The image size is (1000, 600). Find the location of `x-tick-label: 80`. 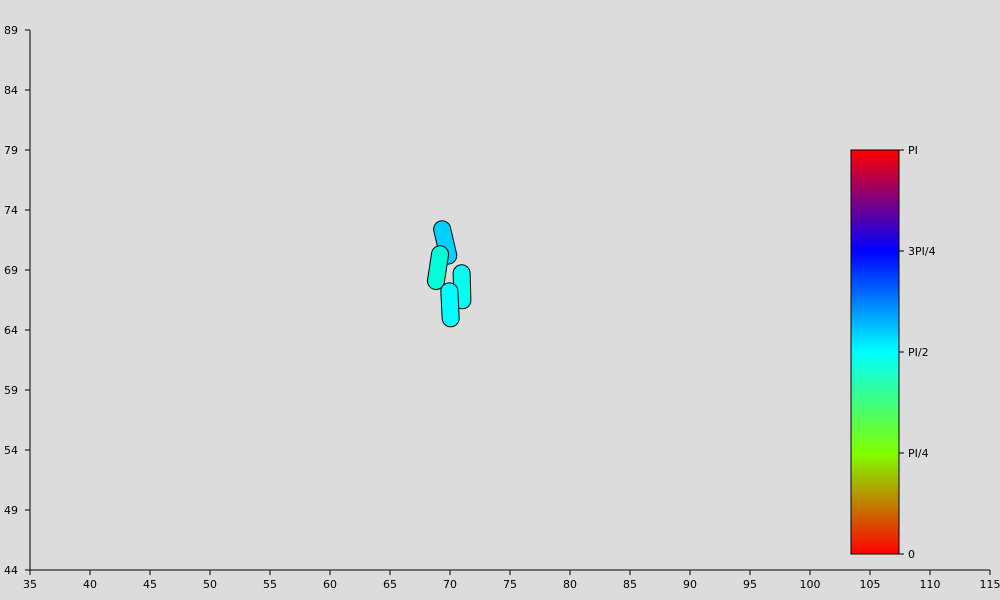

x-tick-label: 80 is located at coordinates (570, 584).